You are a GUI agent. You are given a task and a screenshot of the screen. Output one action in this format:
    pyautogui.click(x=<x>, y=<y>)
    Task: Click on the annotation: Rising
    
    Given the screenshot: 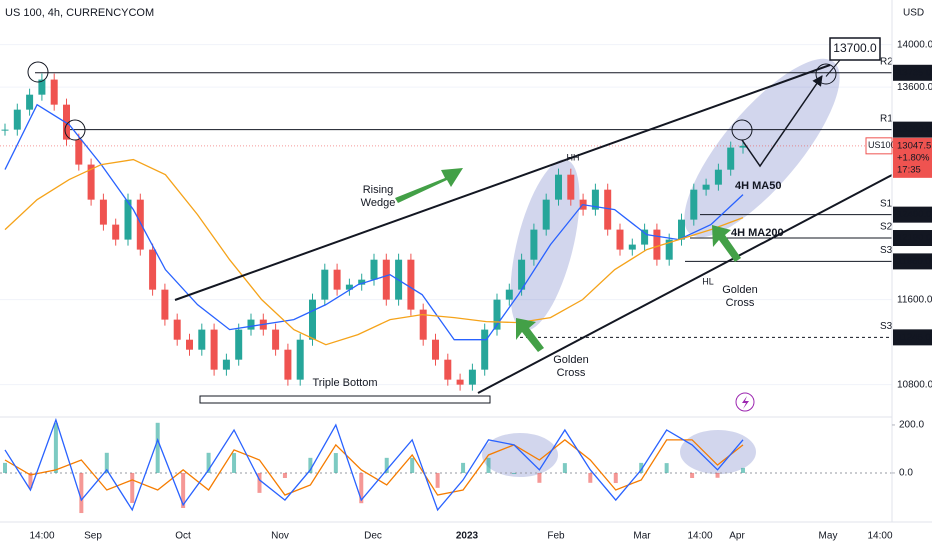 What is the action you would take?
    pyautogui.click(x=378, y=190)
    